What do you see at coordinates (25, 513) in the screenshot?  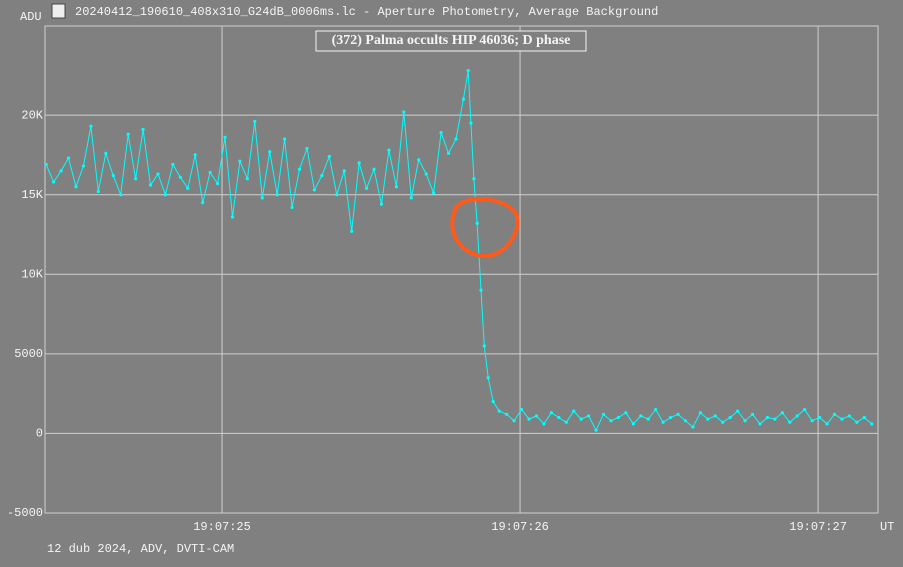 I see `y-tick-label: -5000` at bounding box center [25, 513].